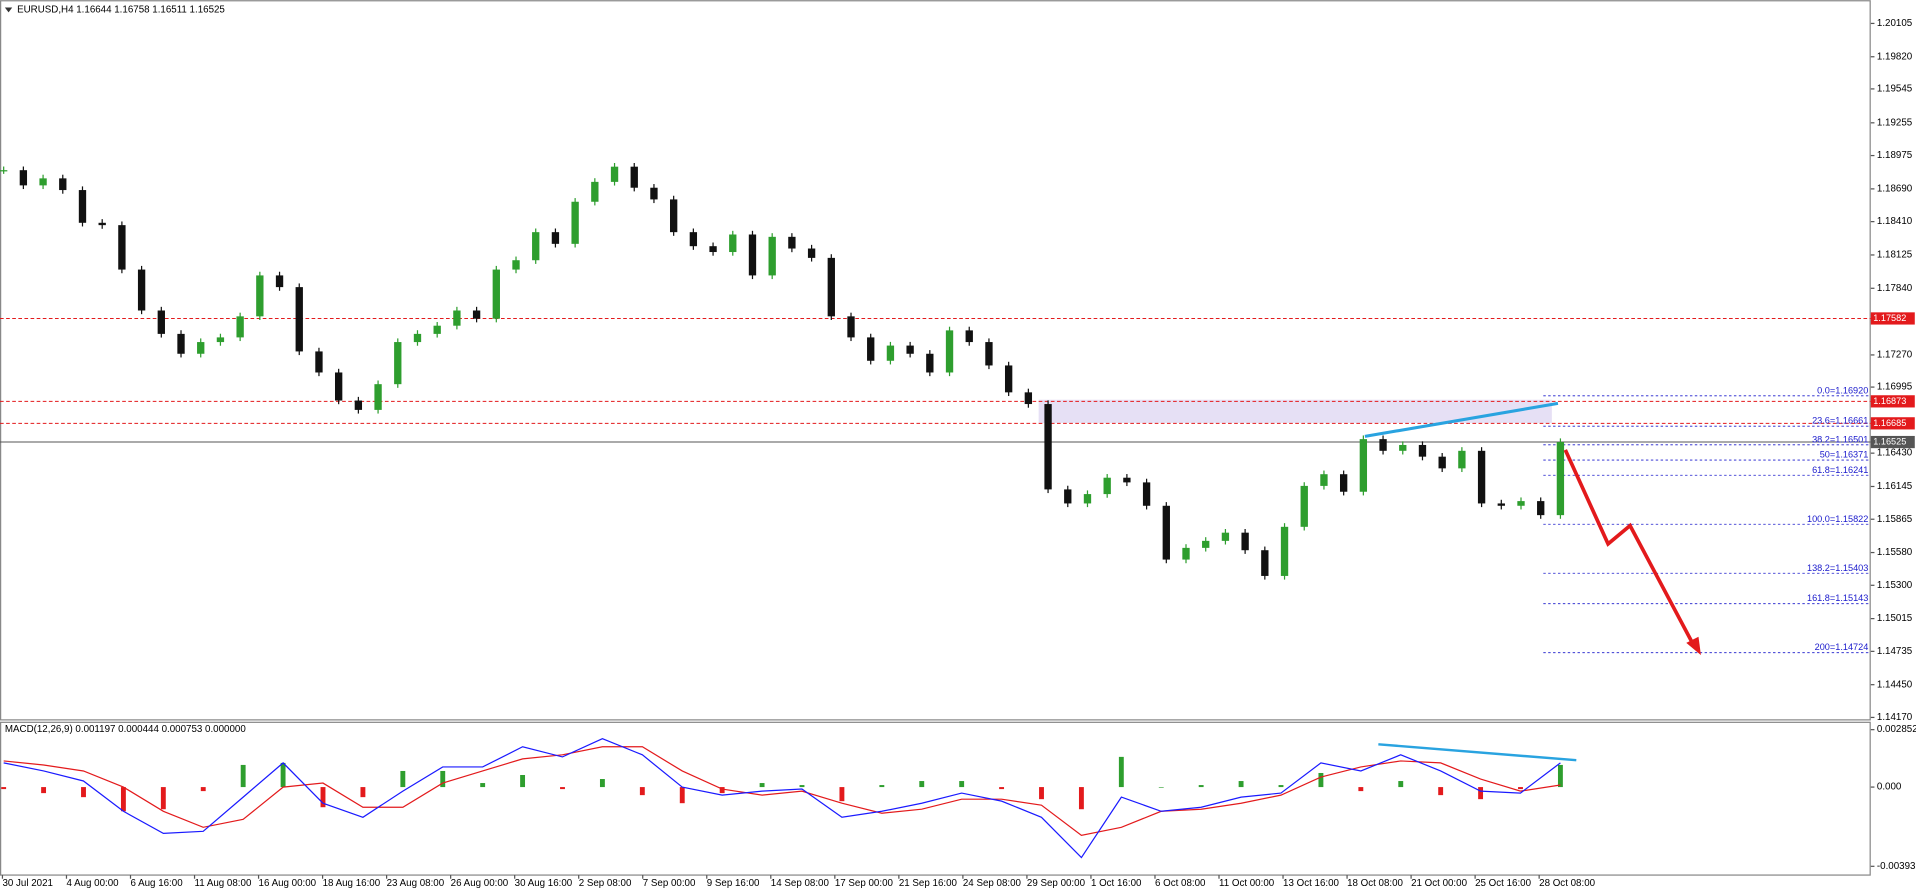 This screenshot has width=1916, height=896. I want to click on y-tick-label: 1.15300, so click(1895, 585).